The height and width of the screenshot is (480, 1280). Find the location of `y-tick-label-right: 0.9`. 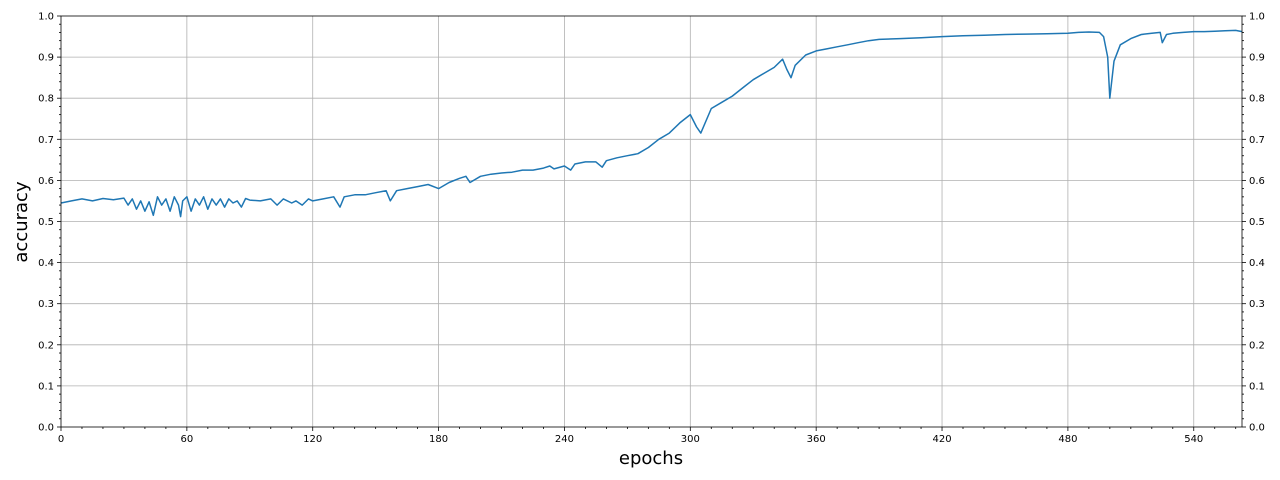

y-tick-label-right: 0.9 is located at coordinates (1257, 58).